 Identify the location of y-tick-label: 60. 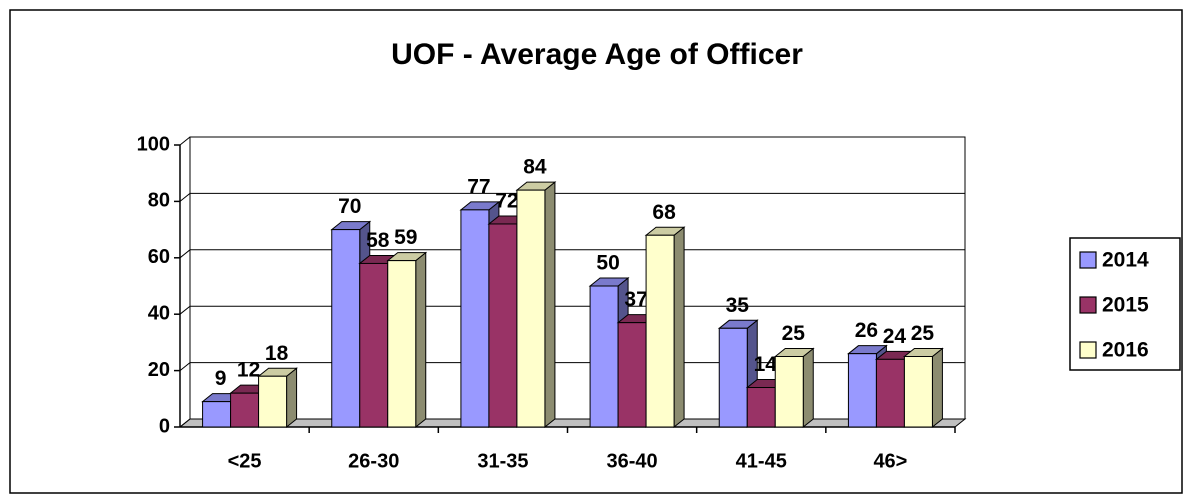
(159, 257).